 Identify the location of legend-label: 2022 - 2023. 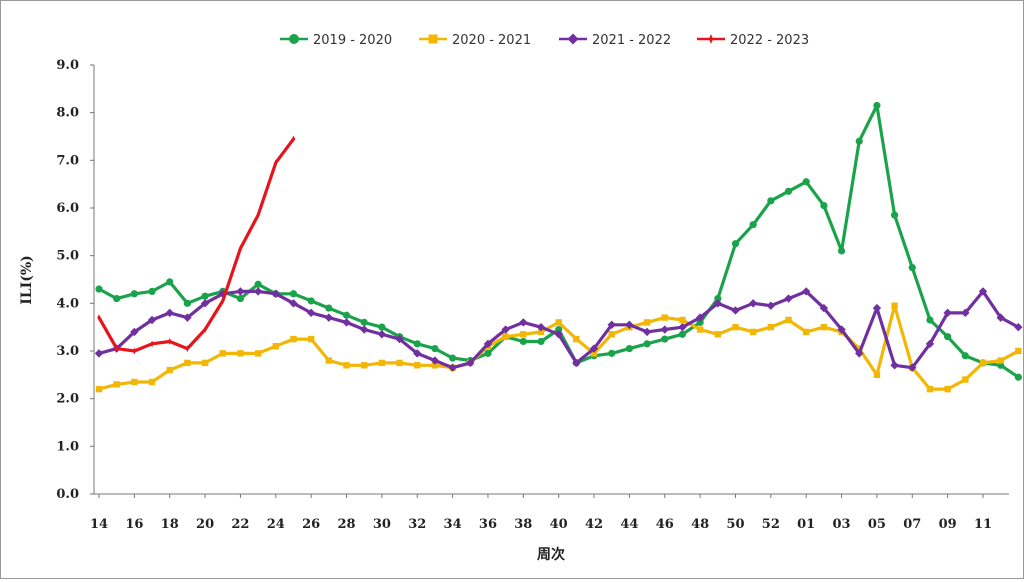
(769, 40).